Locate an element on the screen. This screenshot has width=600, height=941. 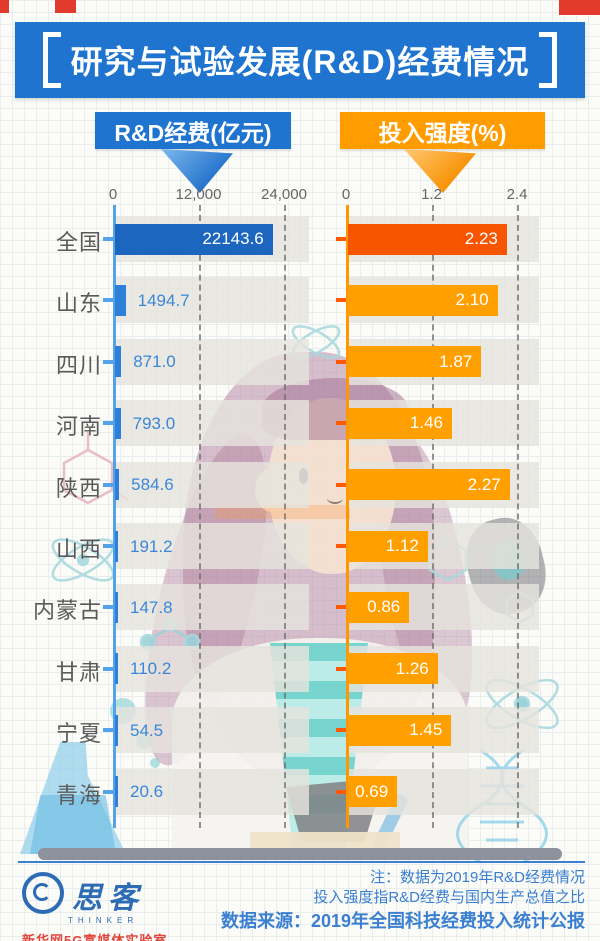
row-label: 陕西 is located at coordinates (78, 488).